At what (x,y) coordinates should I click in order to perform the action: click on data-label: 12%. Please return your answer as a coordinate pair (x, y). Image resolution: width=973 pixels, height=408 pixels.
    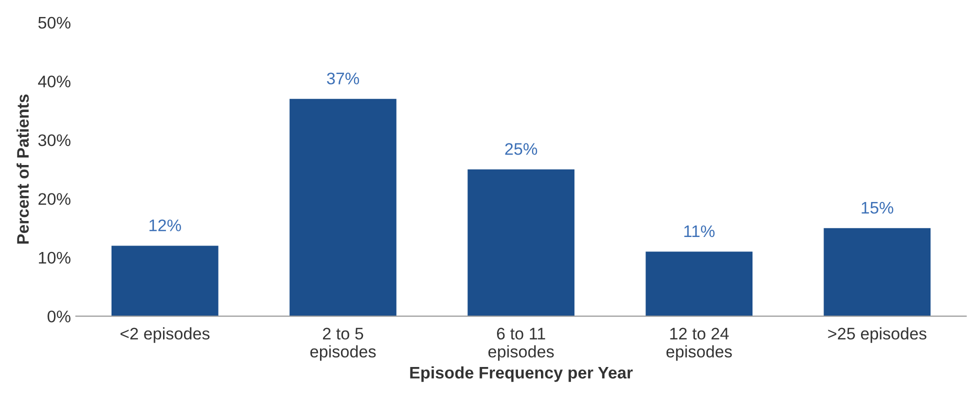
    Looking at the image, I should click on (166, 225).